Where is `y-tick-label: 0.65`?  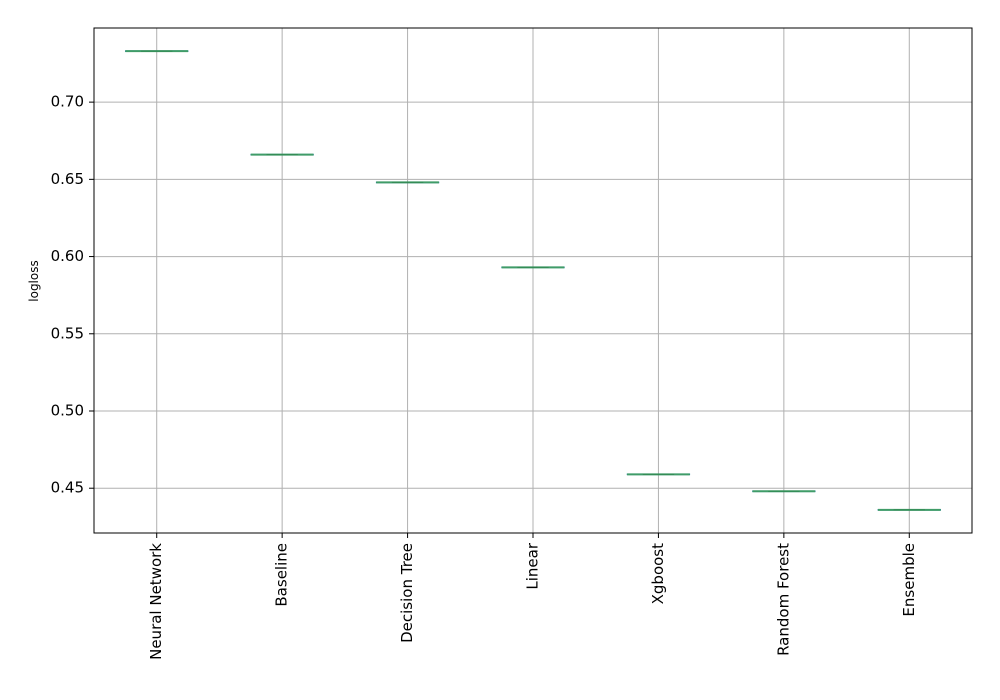
y-tick-label: 0.65 is located at coordinates (67, 179).